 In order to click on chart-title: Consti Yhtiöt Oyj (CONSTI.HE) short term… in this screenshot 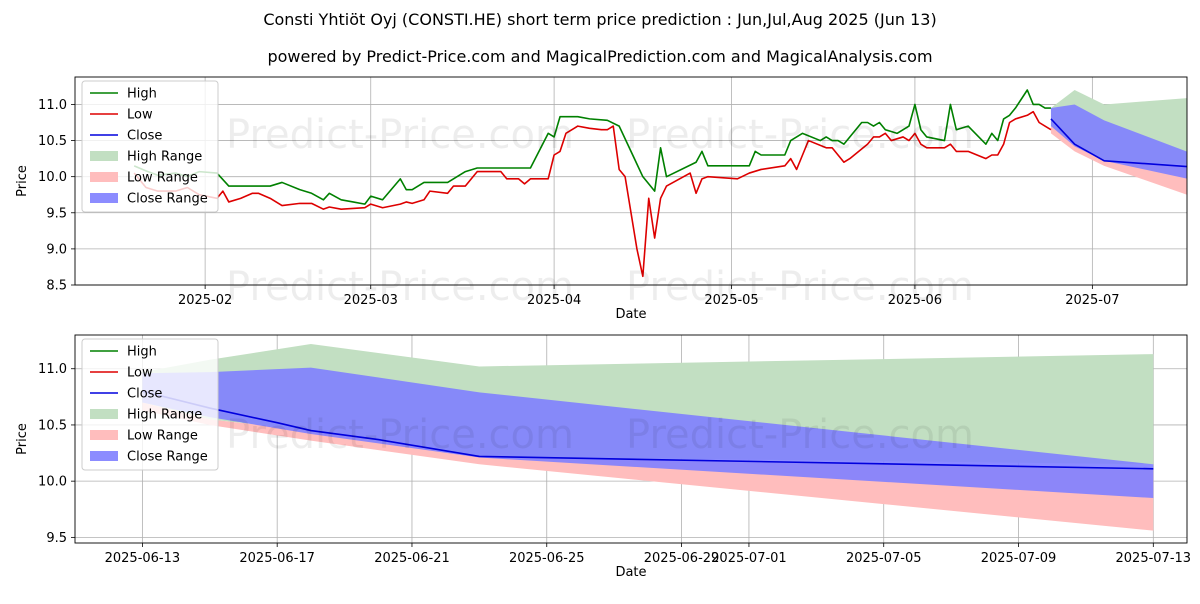, I will do `click(599, 19)`.